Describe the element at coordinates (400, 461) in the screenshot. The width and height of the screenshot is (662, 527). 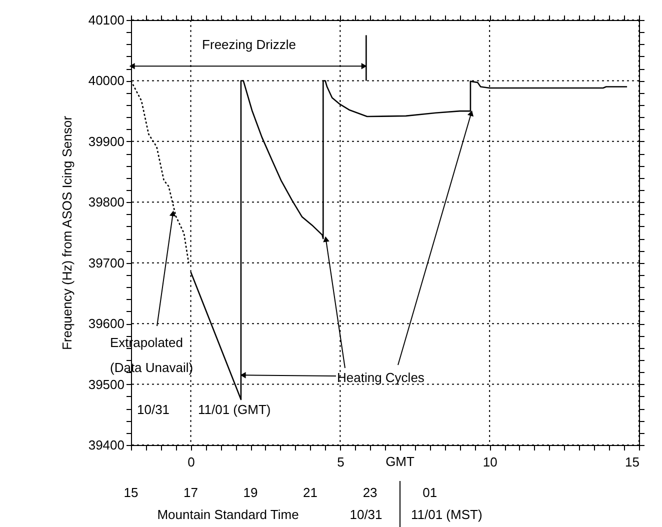
I see `x-axis-title: GMT` at that location.